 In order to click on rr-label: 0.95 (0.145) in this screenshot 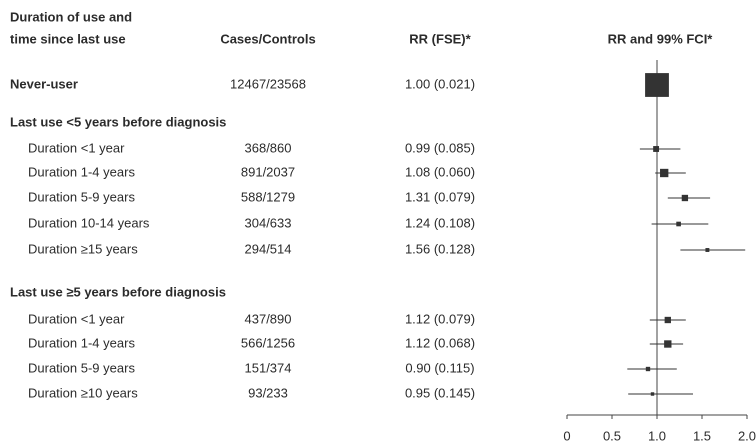, I will do `click(440, 392)`.